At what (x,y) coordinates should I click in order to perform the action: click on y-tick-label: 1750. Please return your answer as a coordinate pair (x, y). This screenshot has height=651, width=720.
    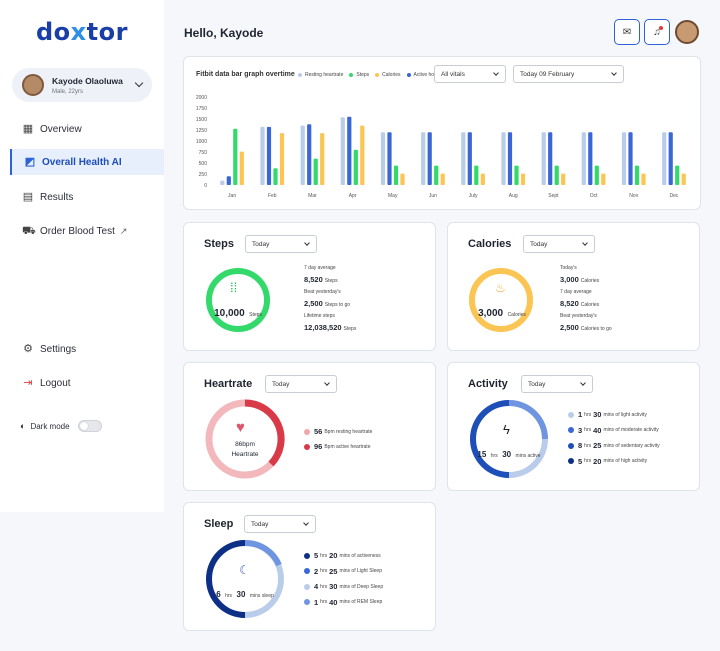
    Looking at the image, I should click on (201, 109).